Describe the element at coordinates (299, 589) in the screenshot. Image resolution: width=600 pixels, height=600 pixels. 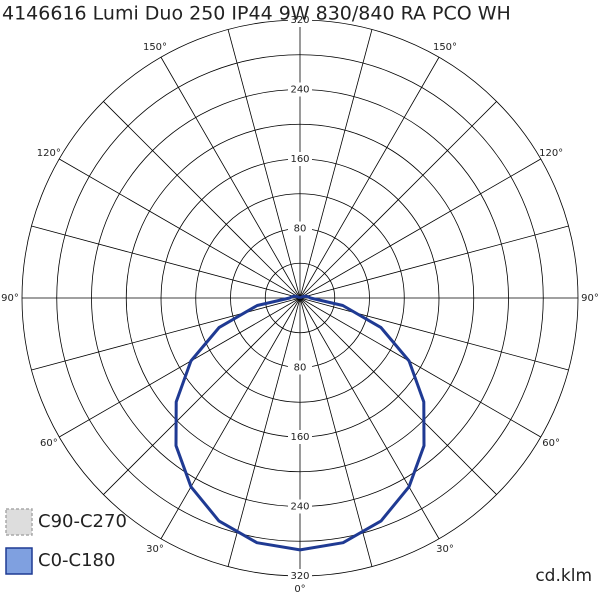
I see `angle-label: 0°` at that location.